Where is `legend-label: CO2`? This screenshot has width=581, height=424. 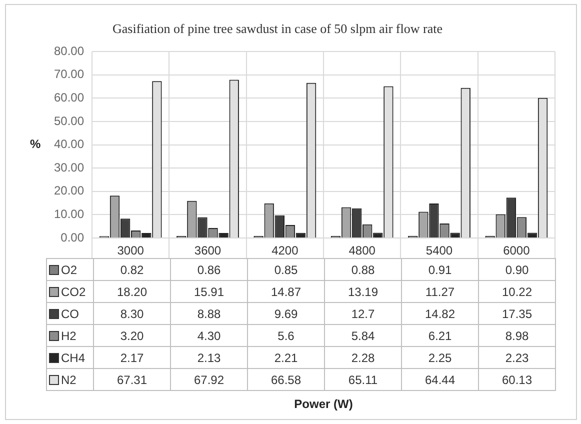 legend-label: CO2 is located at coordinates (70, 291).